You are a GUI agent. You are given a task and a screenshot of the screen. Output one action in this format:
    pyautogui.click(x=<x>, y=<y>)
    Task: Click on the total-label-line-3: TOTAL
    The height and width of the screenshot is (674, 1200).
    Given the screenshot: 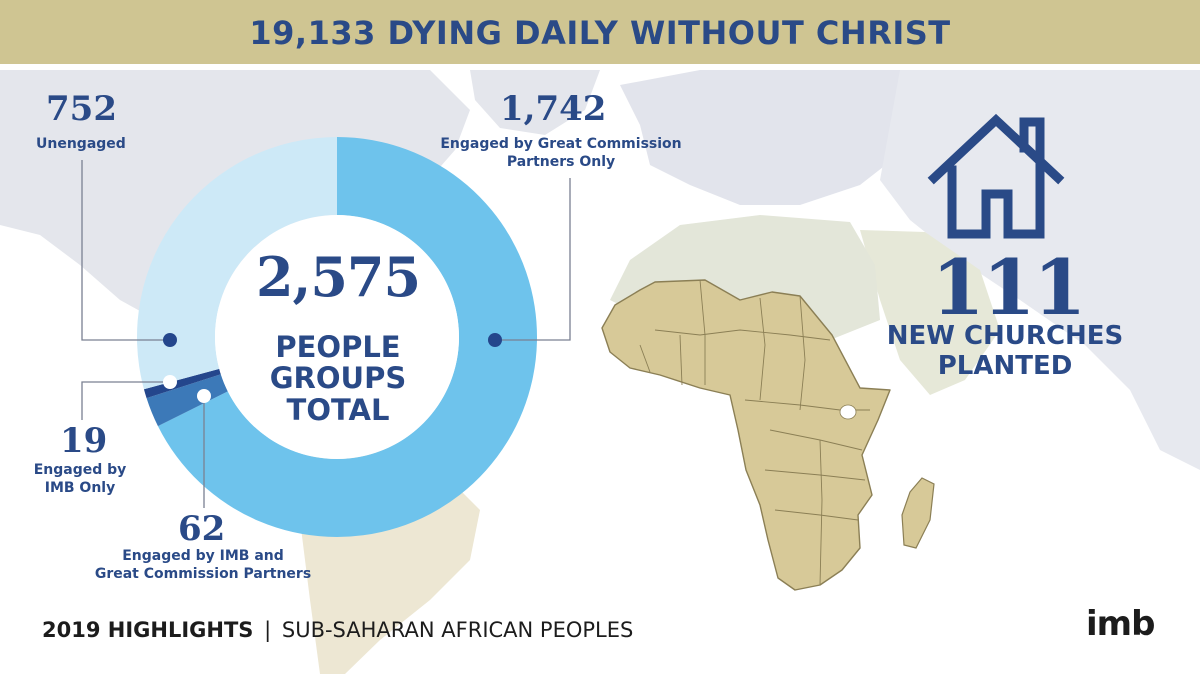 What is the action you would take?
    pyautogui.click(x=338, y=409)
    